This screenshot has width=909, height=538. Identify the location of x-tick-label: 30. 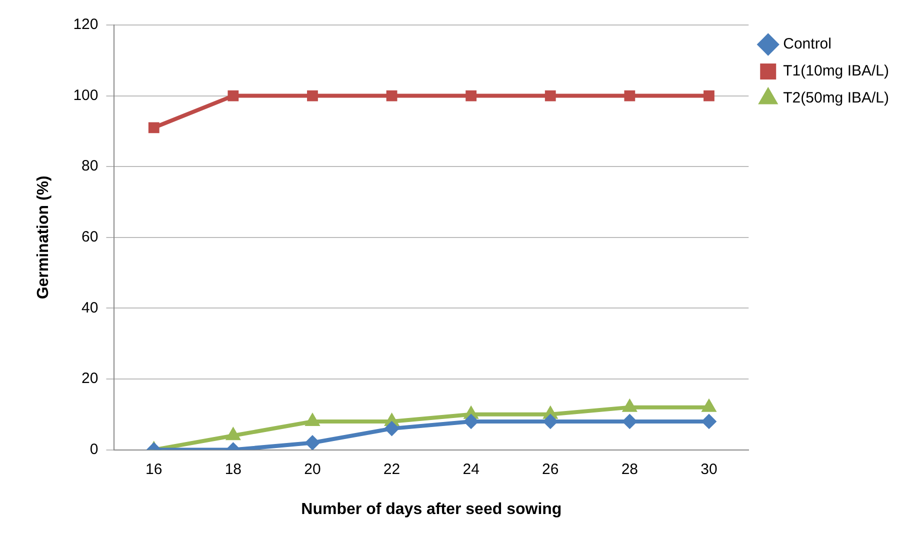
(709, 469).